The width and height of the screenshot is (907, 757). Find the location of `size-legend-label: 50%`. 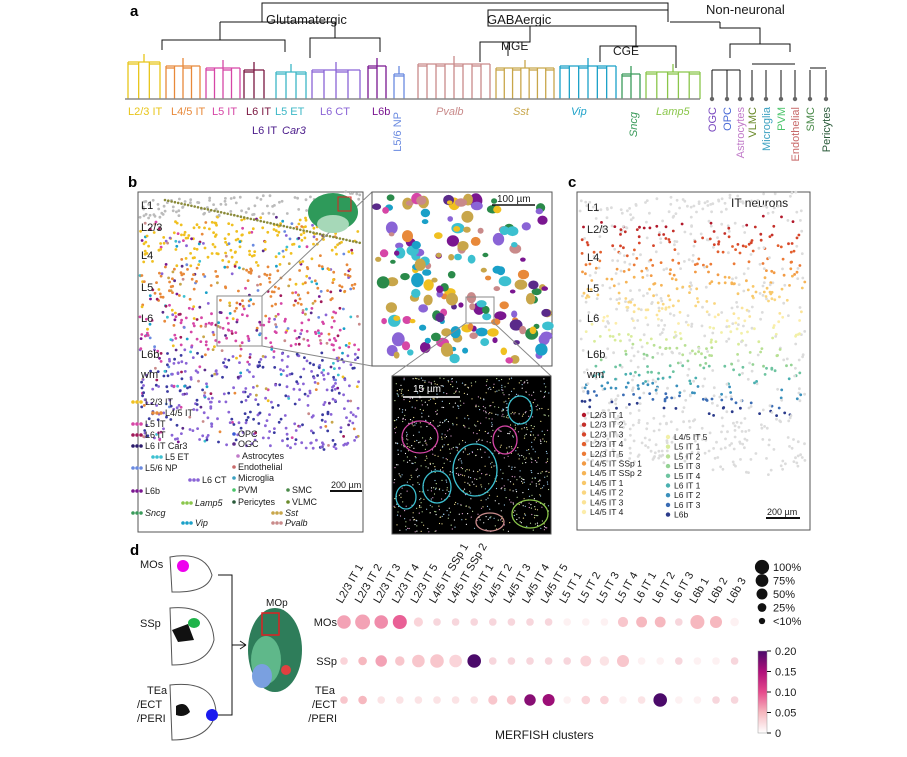

size-legend-label: 50% is located at coordinates (784, 595).